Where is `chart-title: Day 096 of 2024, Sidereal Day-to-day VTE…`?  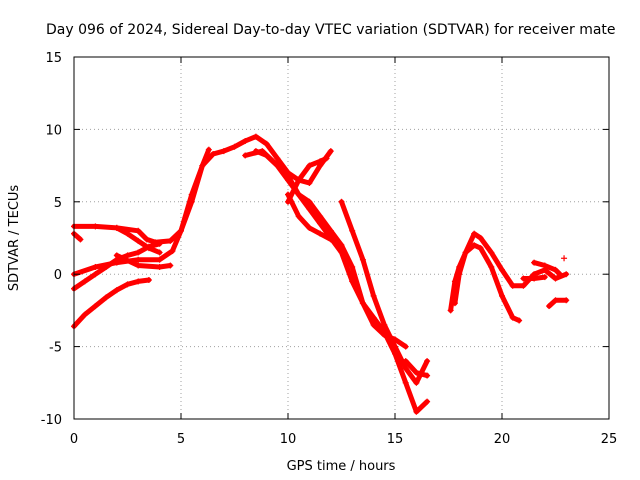 chart-title: Day 096 of 2024, Sidereal Day-to-day VTE… is located at coordinates (331, 30).